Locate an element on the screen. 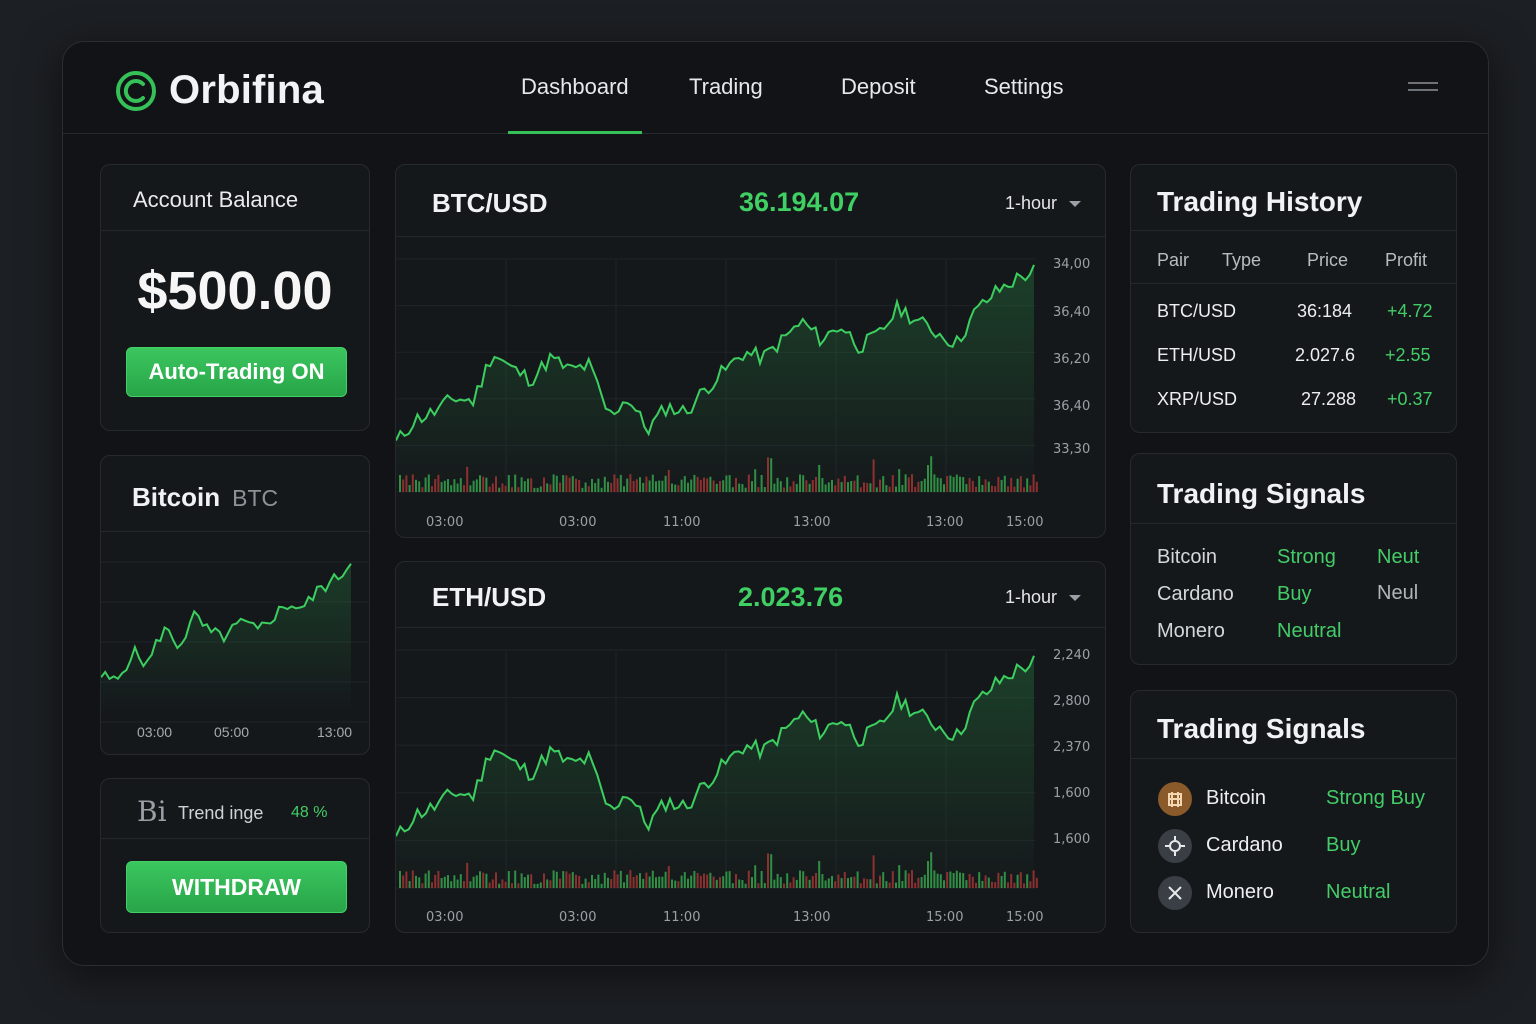  btc-price: 36.194.07 is located at coordinates (799, 202).